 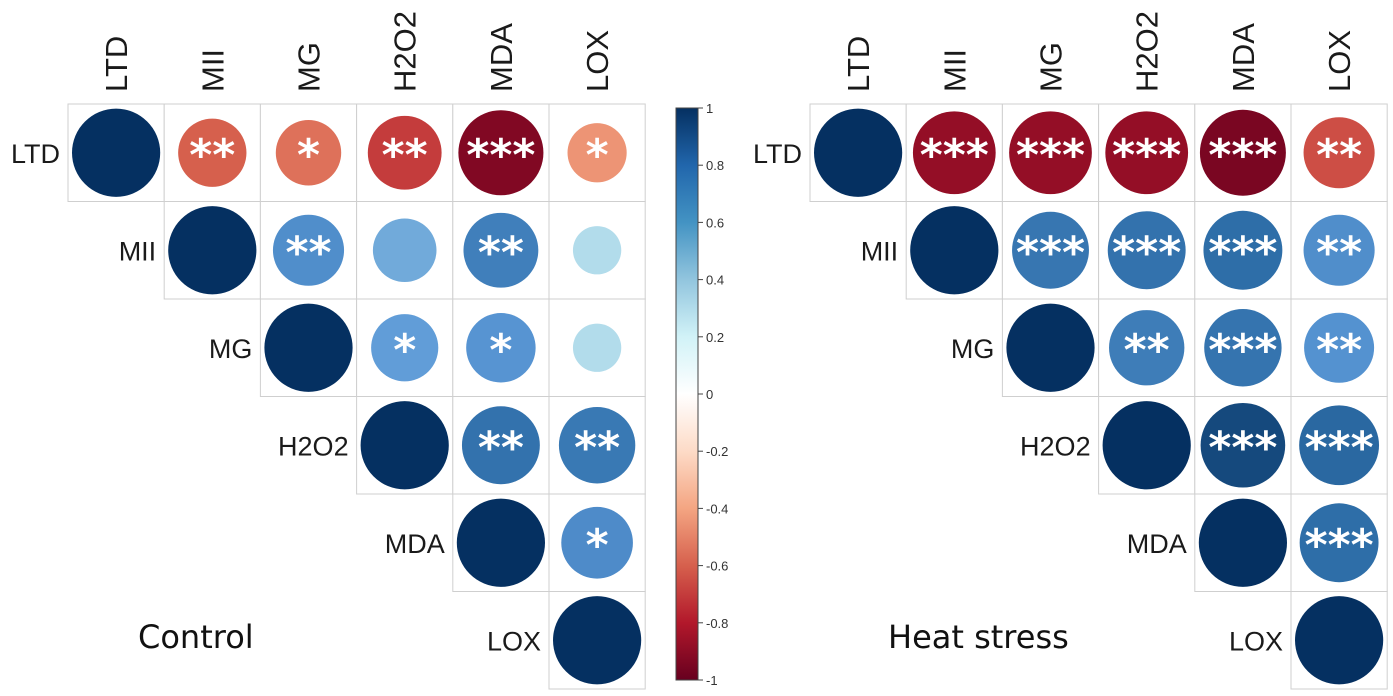 I want to click on column-label-ltd: LTD, so click(x=116, y=64).